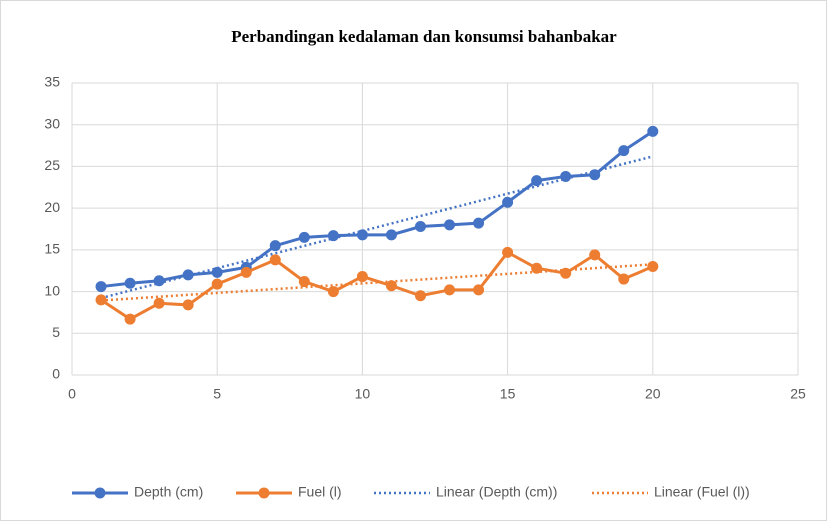 The height and width of the screenshot is (523, 831). I want to click on y-tick-label: 35, so click(52, 82).